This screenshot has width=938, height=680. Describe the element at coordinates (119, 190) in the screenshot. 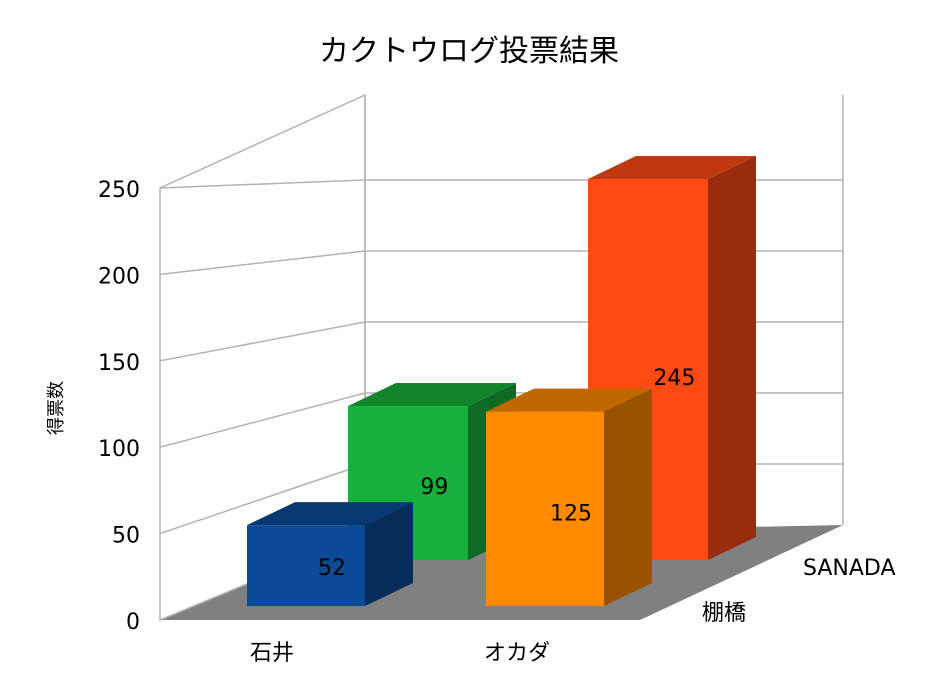

I see `y-tick-label: 250` at that location.